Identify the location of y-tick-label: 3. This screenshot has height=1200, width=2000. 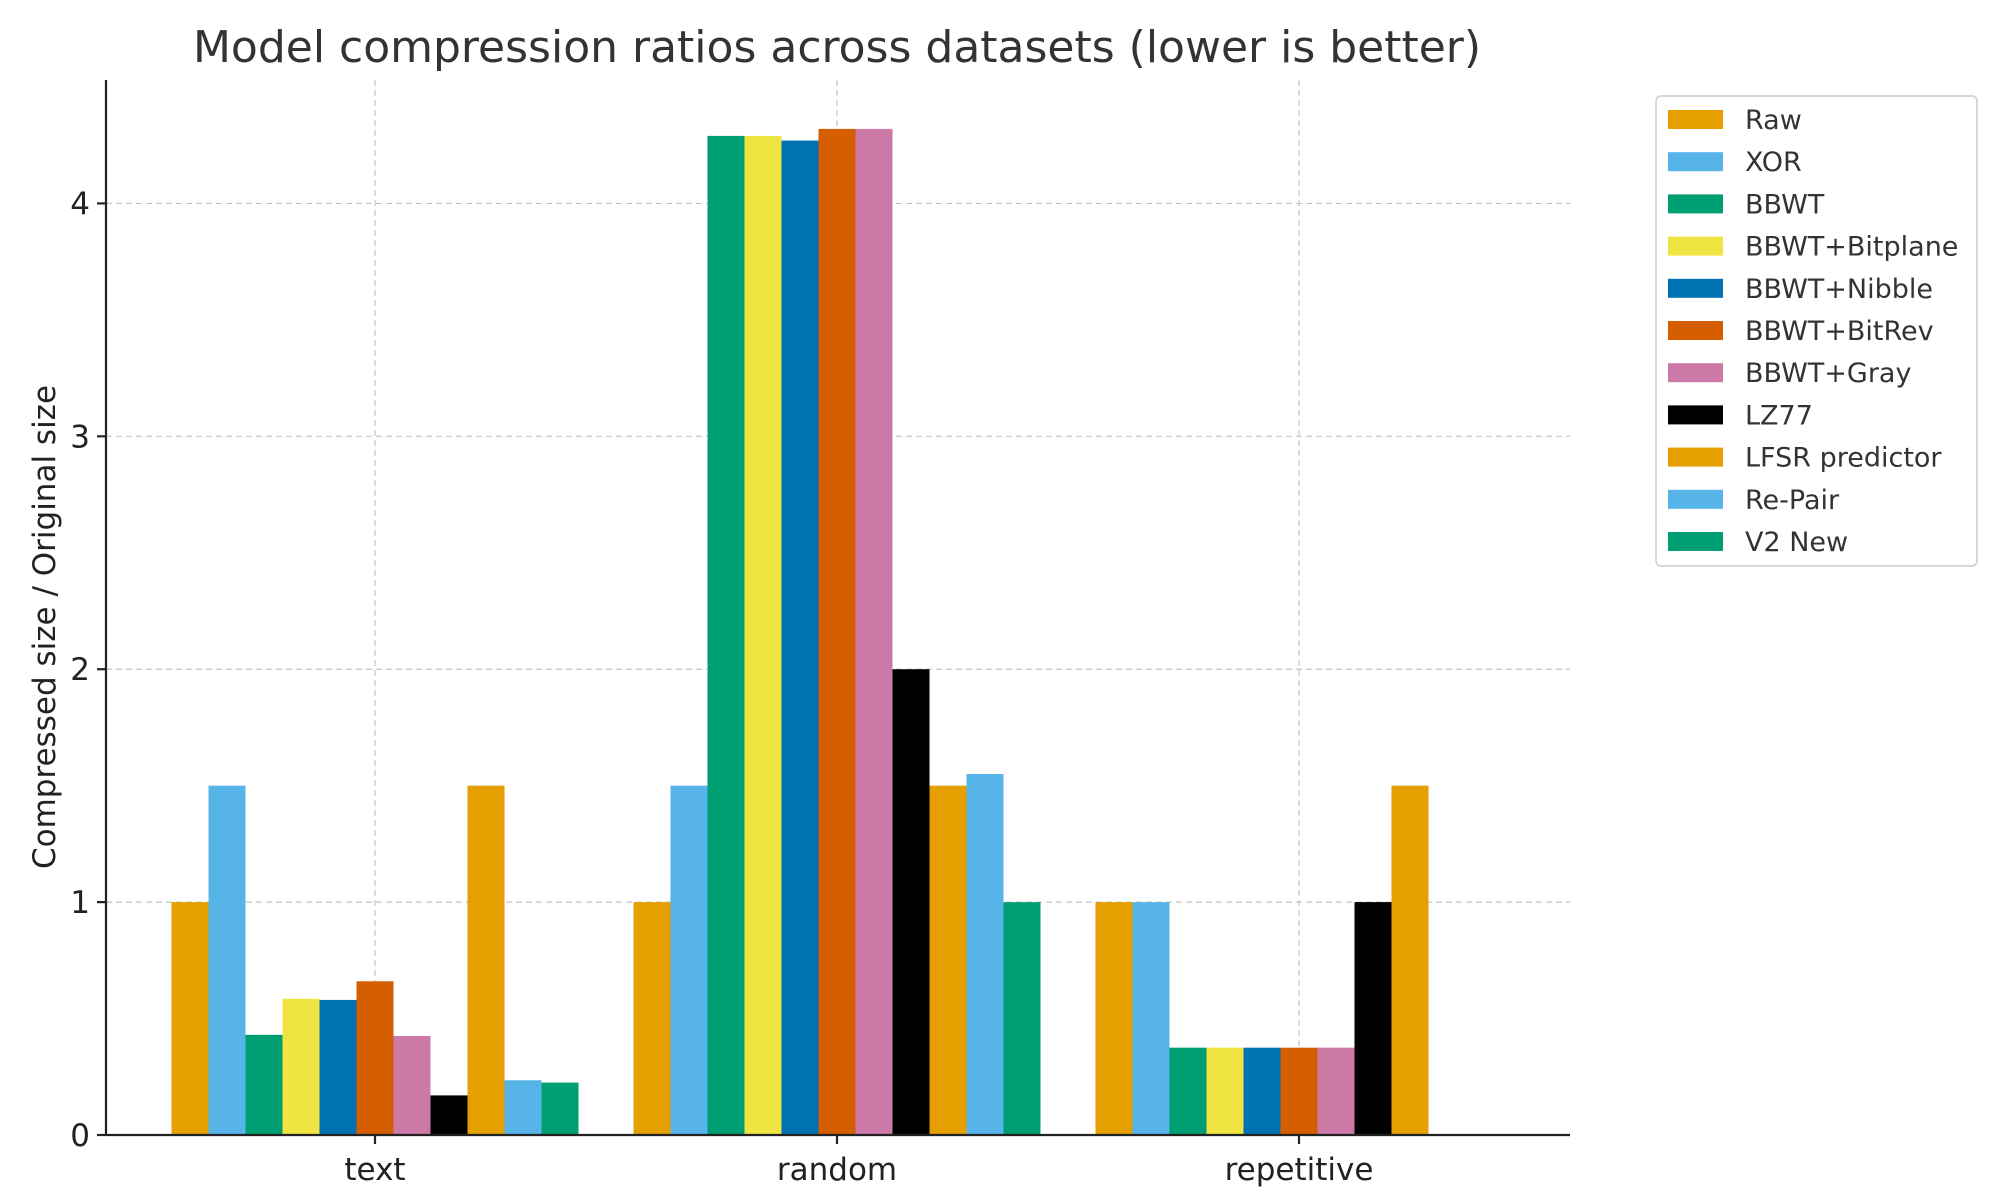
(80, 437).